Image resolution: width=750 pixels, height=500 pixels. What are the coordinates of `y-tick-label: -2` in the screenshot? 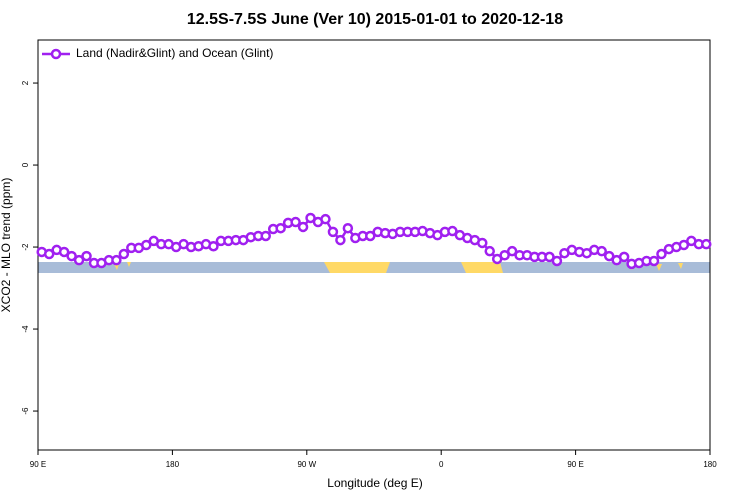 It's located at (25, 247).